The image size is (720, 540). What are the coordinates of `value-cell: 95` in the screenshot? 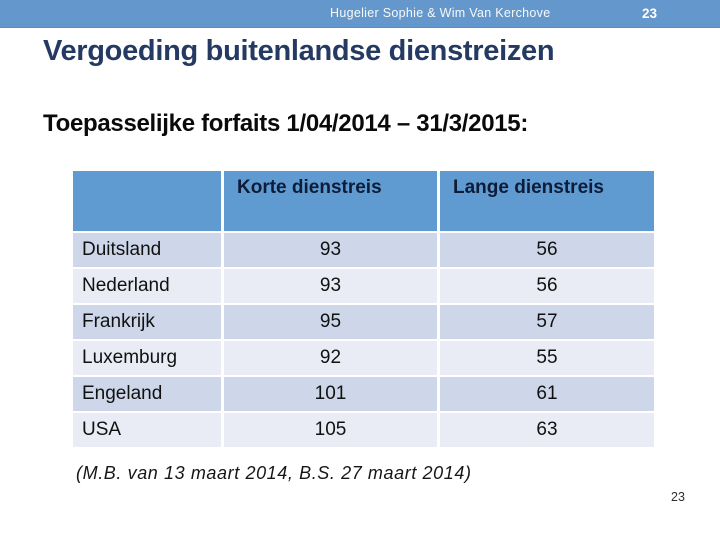 It's located at (330, 322).